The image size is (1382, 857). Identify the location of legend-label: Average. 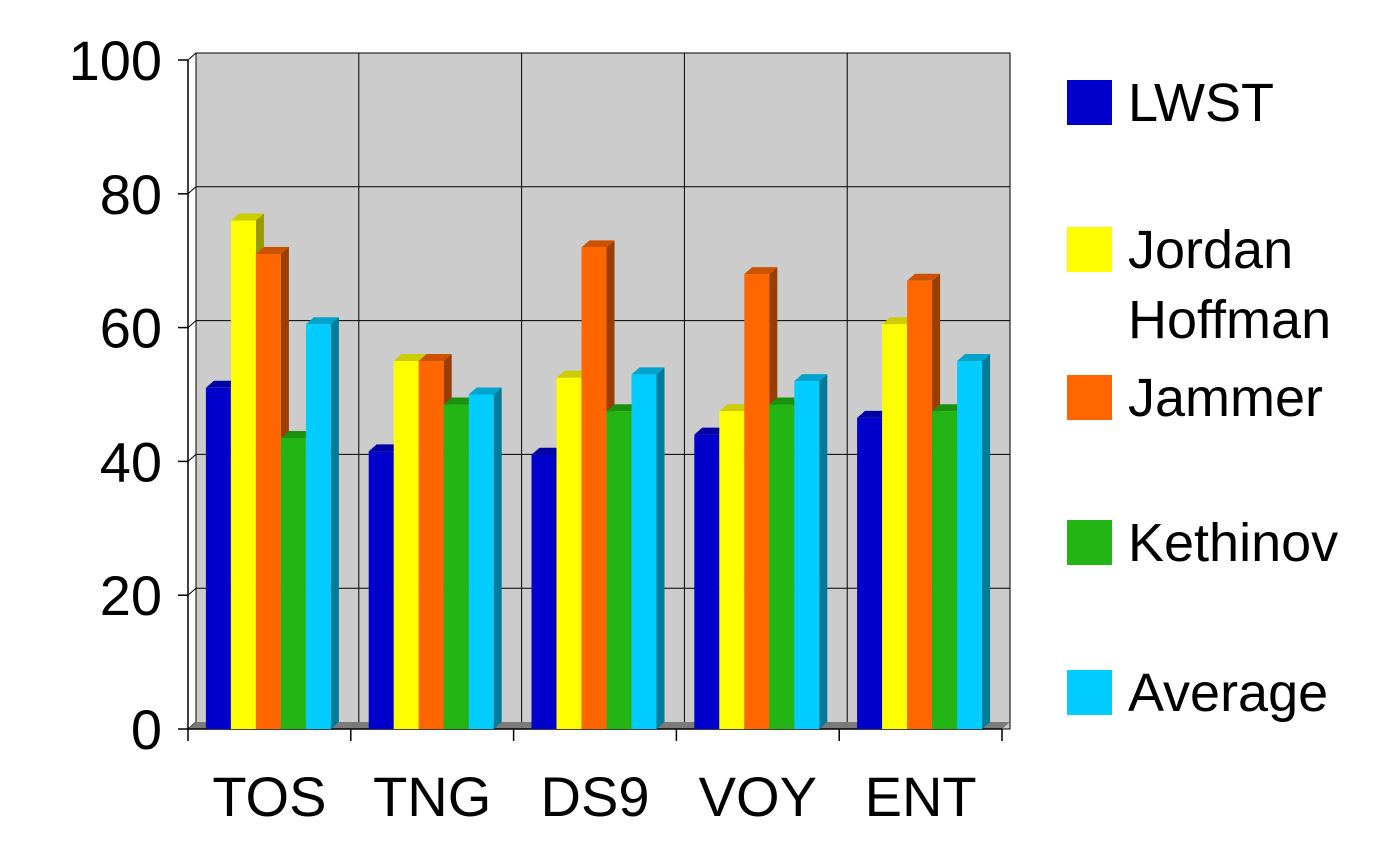
(1228, 693).